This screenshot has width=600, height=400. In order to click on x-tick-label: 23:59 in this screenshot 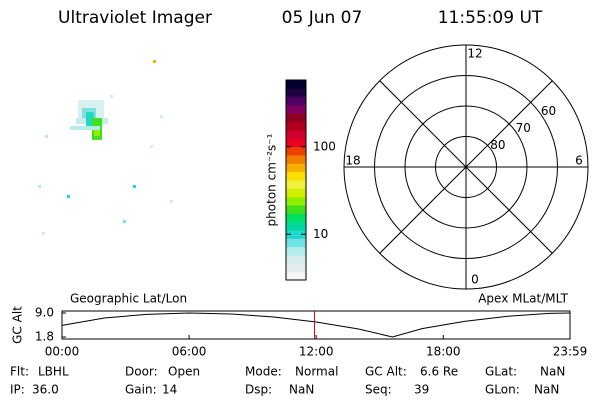, I will do `click(570, 352)`.